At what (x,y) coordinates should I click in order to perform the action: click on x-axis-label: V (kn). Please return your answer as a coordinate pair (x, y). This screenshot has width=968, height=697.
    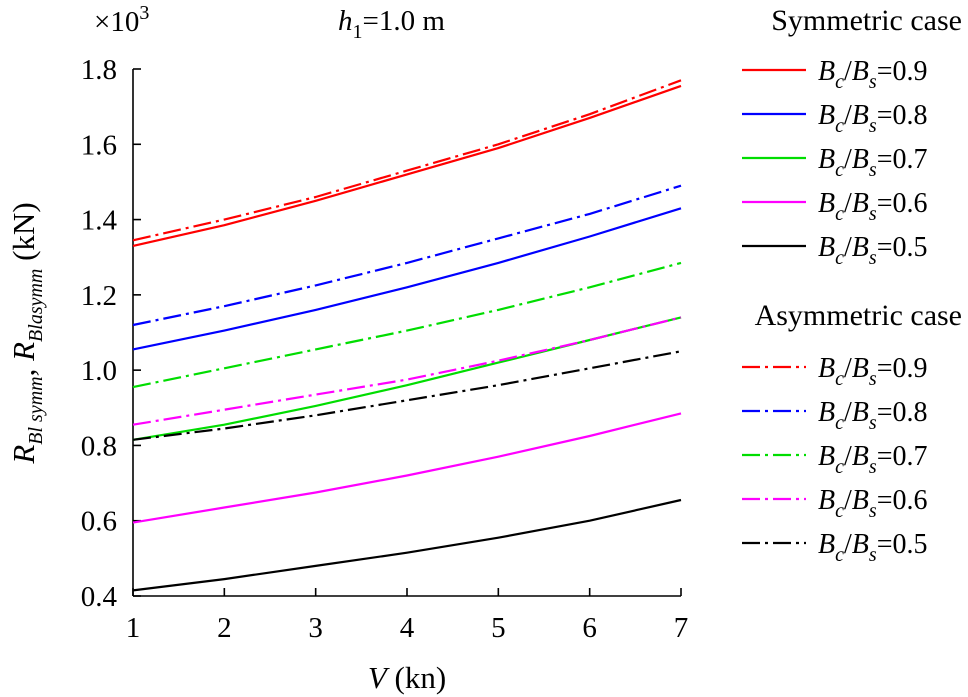
    Looking at the image, I should click on (407, 677).